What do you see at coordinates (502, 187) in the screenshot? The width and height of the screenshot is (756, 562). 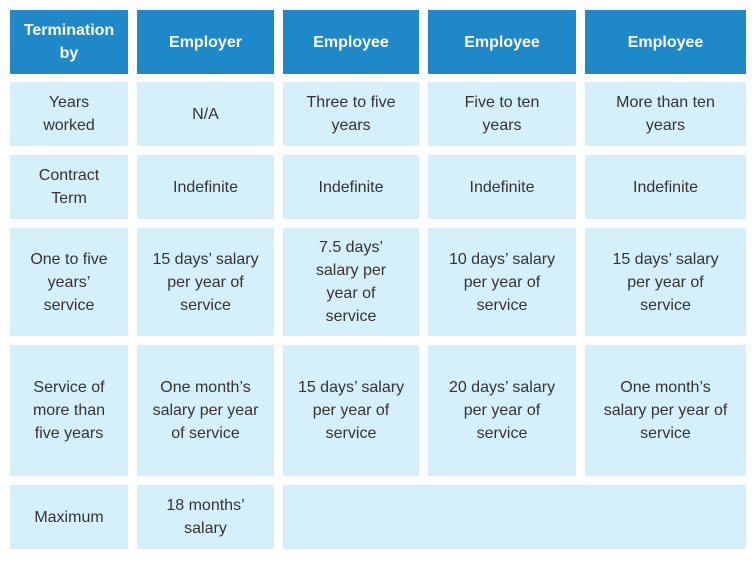 I see `row-contract-term-employee-2: Indefinite` at bounding box center [502, 187].